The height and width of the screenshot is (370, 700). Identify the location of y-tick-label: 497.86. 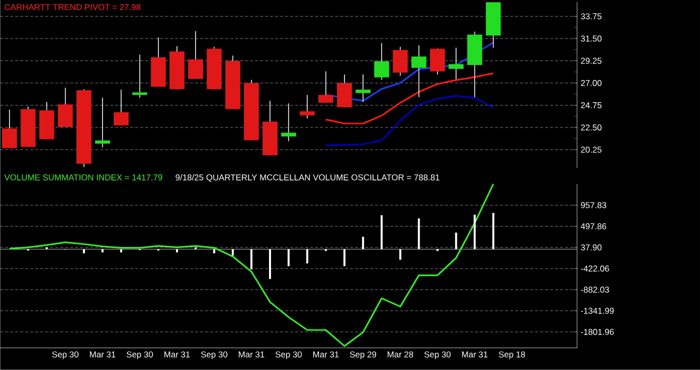
(593, 226).